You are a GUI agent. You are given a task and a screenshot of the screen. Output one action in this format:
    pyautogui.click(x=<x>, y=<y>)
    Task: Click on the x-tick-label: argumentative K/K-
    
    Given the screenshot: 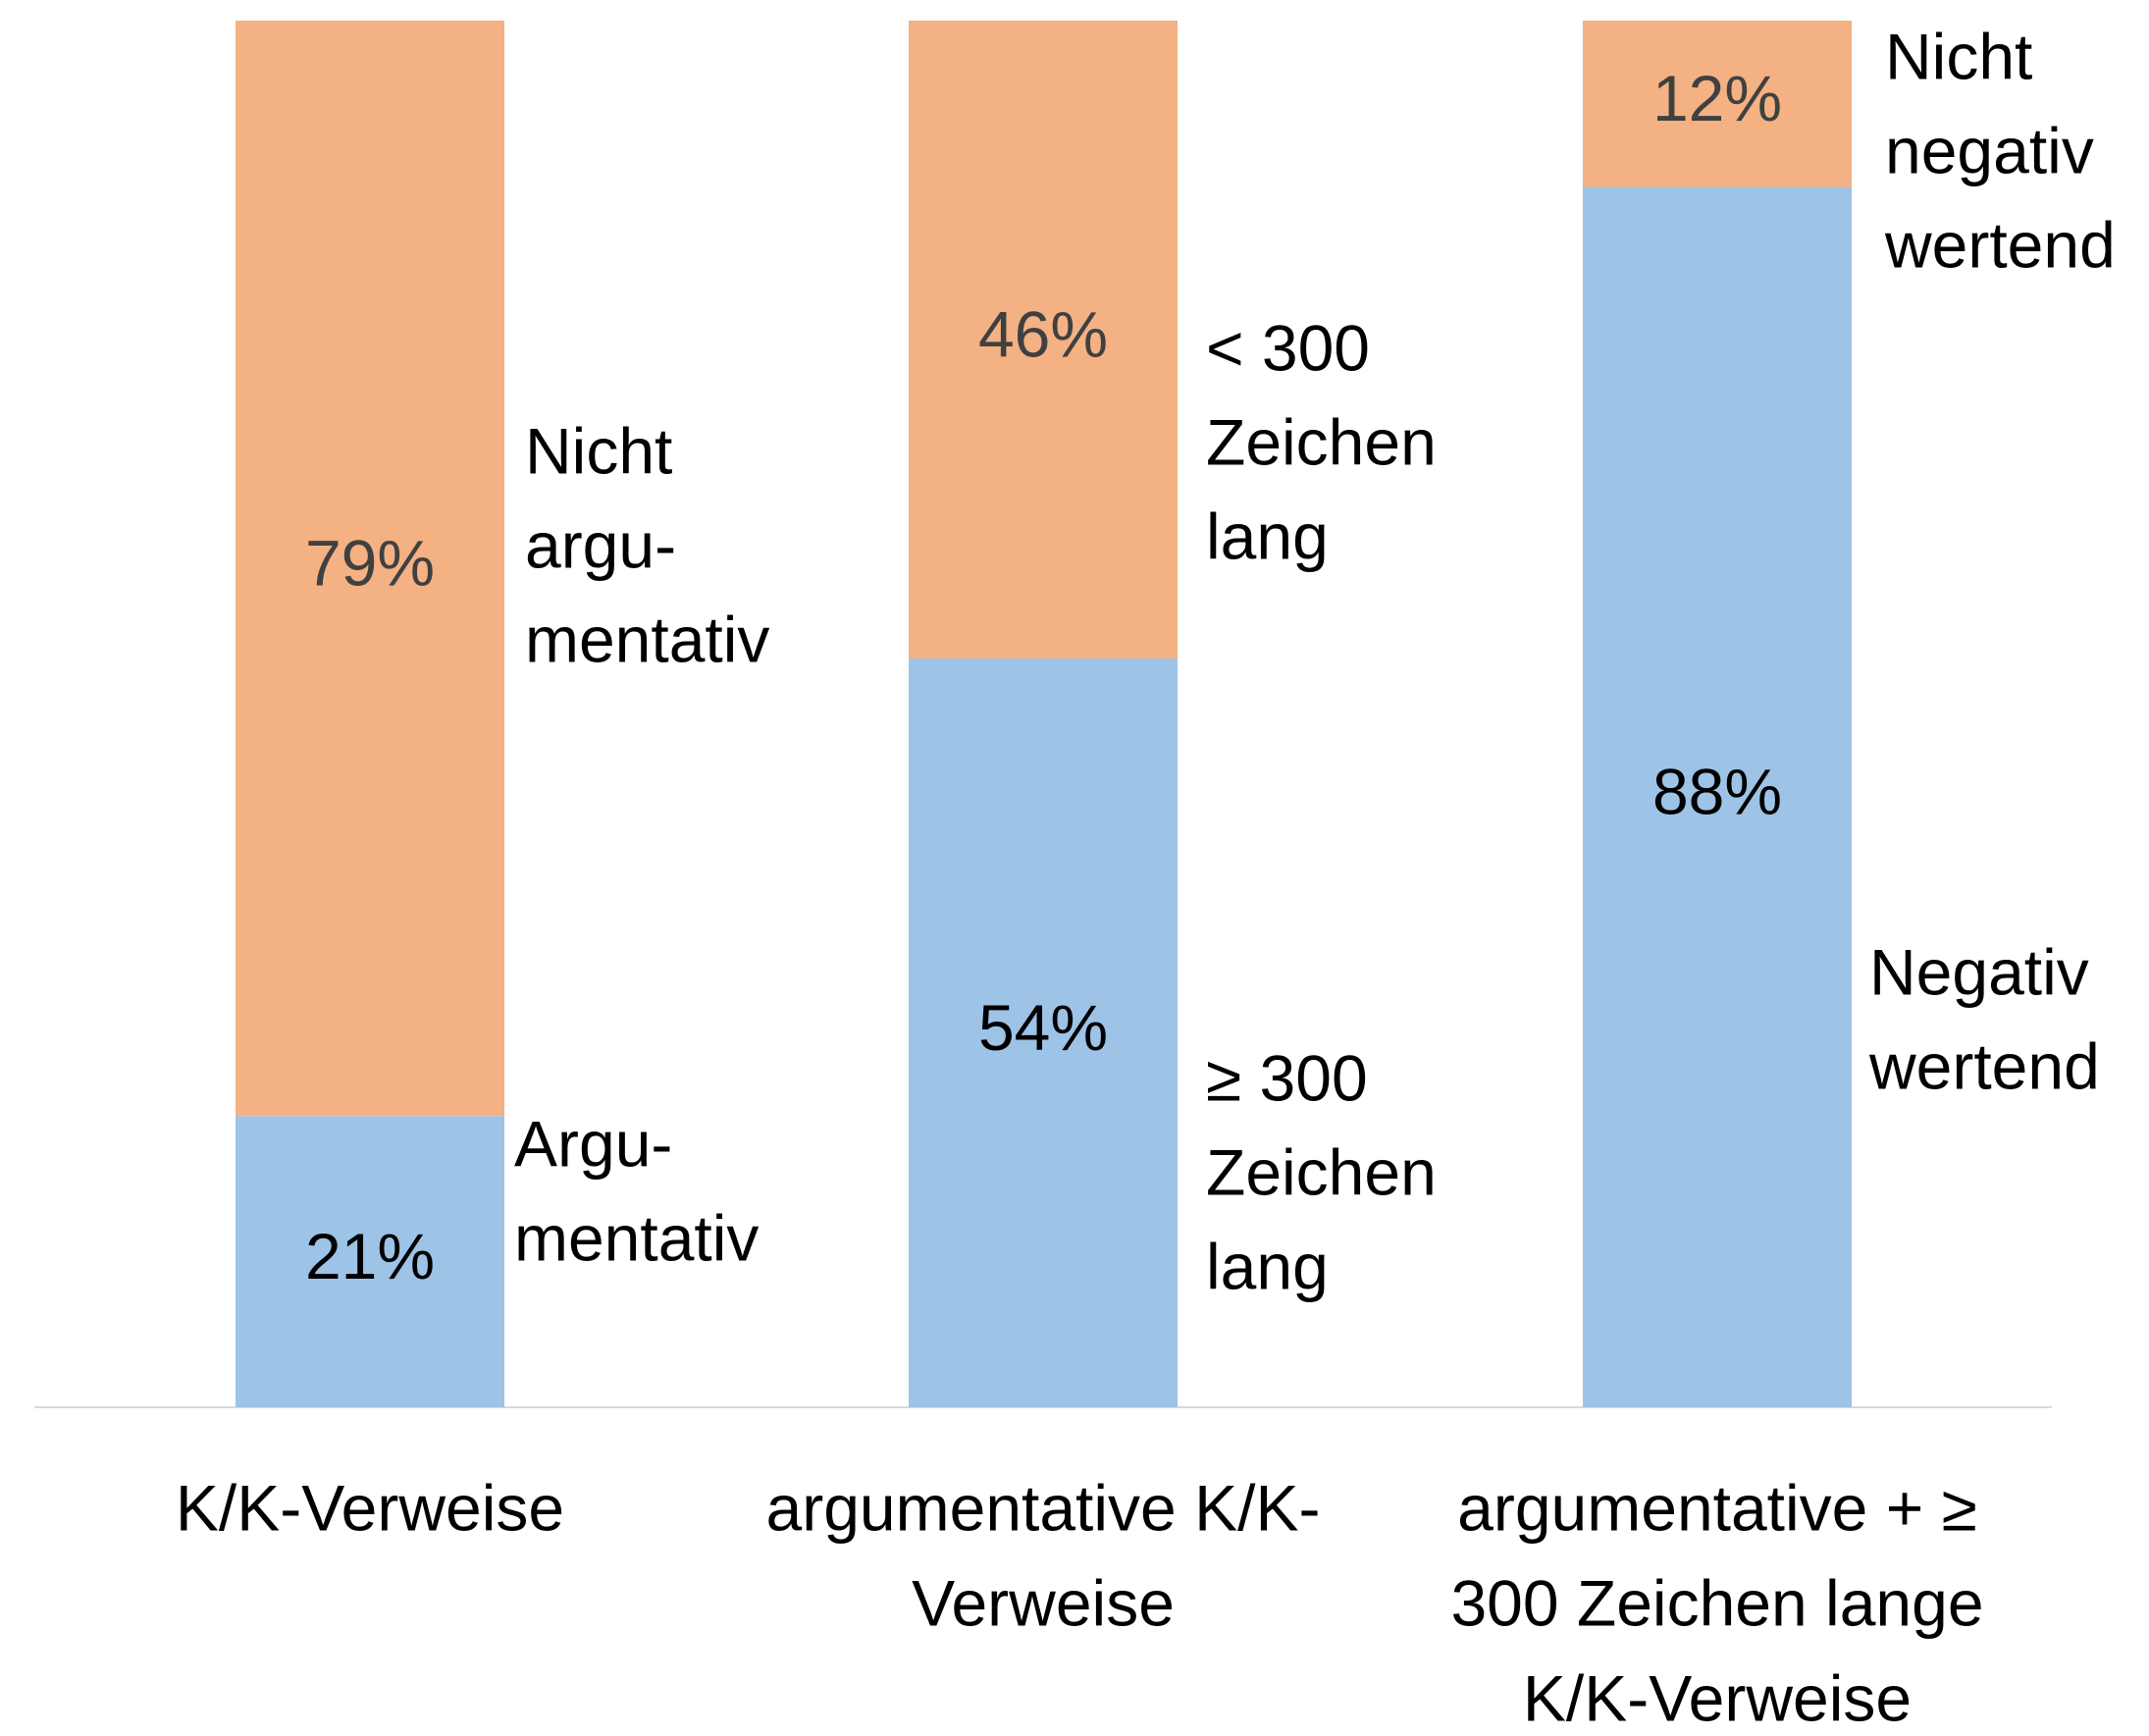 What is the action you would take?
    pyautogui.click(x=1044, y=1507)
    